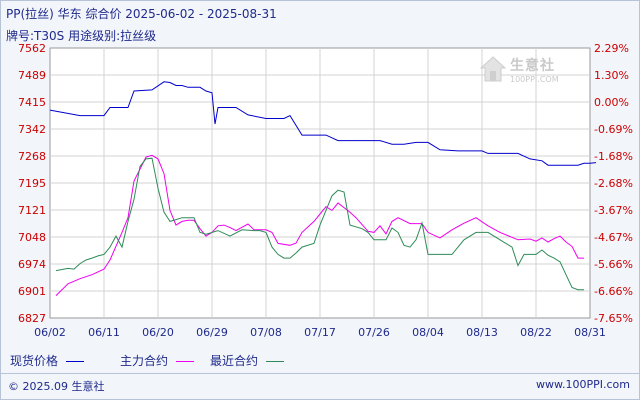  What do you see at coordinates (611, 102) in the screenshot?
I see `y-right-tick-label: 0.00%` at bounding box center [611, 102].